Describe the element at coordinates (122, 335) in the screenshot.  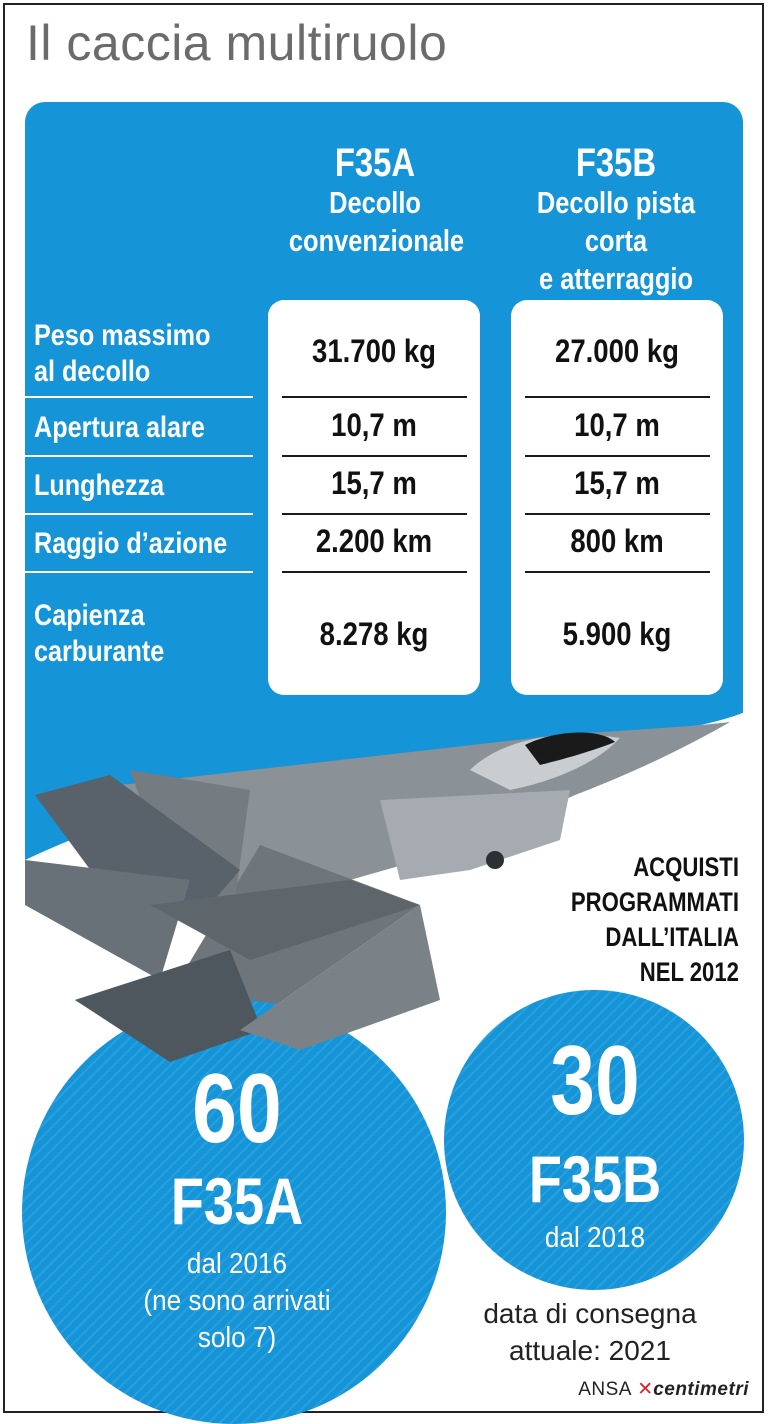
I see `row-label-line: Peso massimo` at that location.